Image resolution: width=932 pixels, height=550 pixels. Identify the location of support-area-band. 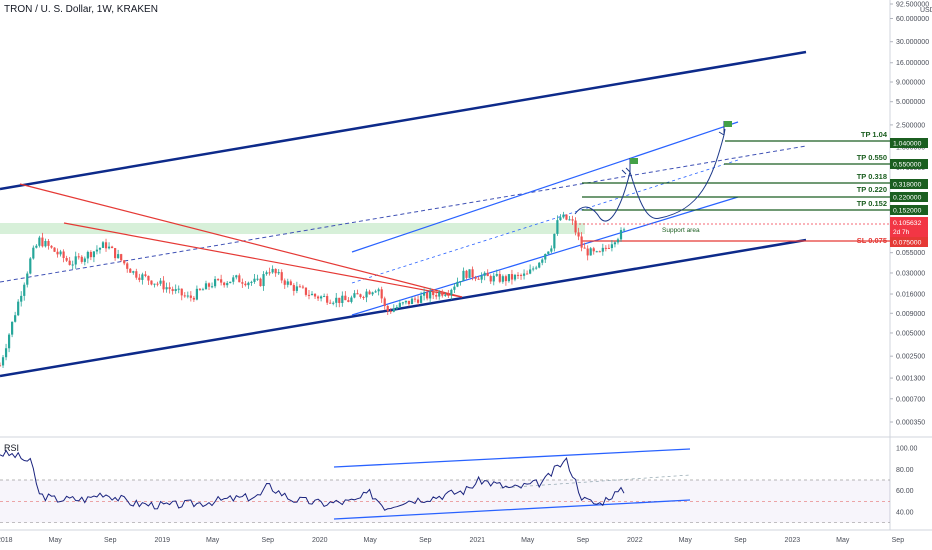
(292, 228).